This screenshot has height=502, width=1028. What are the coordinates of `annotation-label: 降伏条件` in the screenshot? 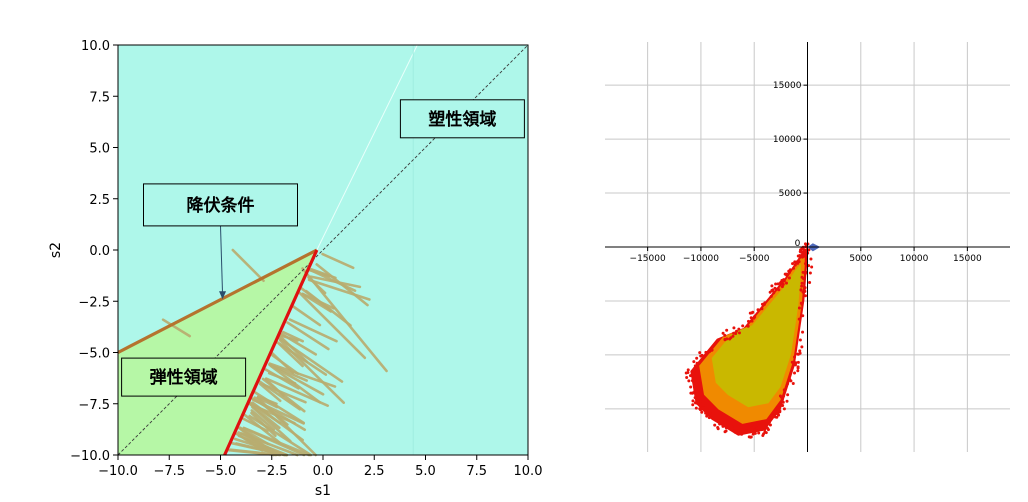 It's located at (221, 205).